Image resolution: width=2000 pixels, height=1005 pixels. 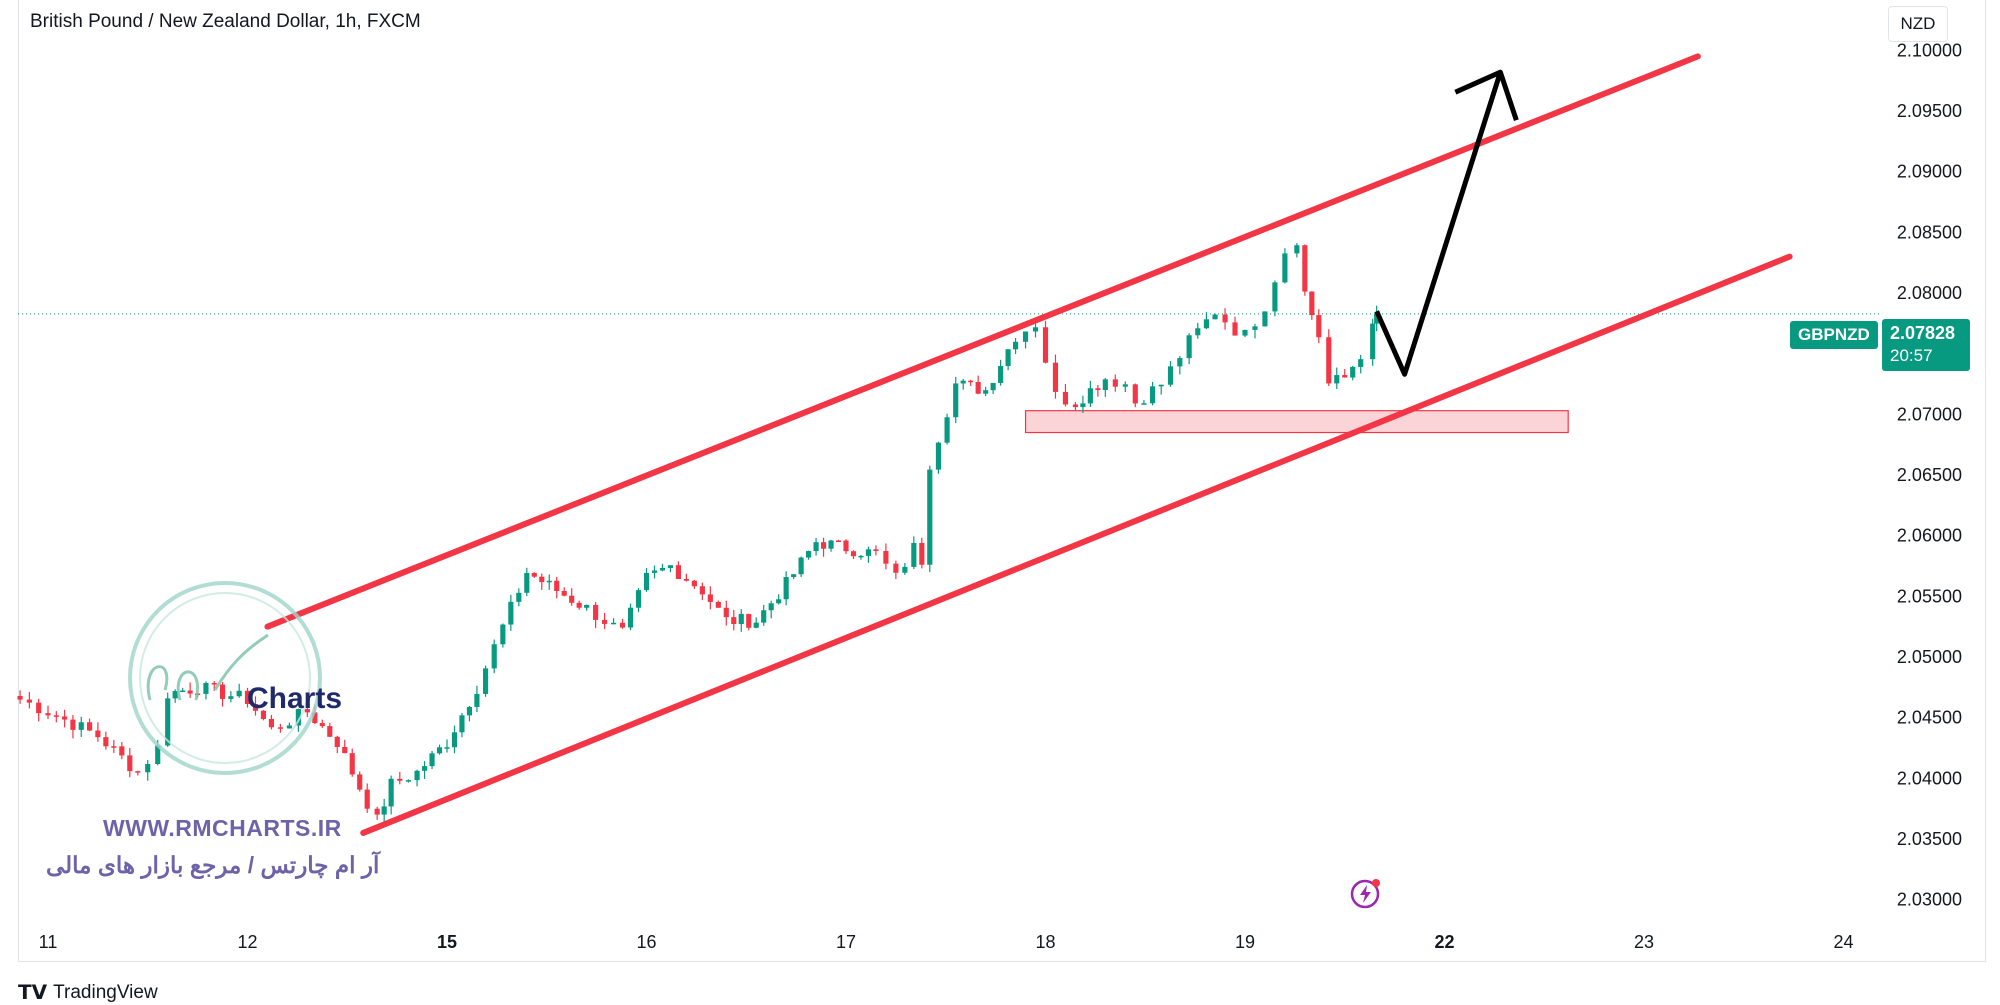 What do you see at coordinates (294, 698) in the screenshot?
I see `watermark-logo-text: Charts` at bounding box center [294, 698].